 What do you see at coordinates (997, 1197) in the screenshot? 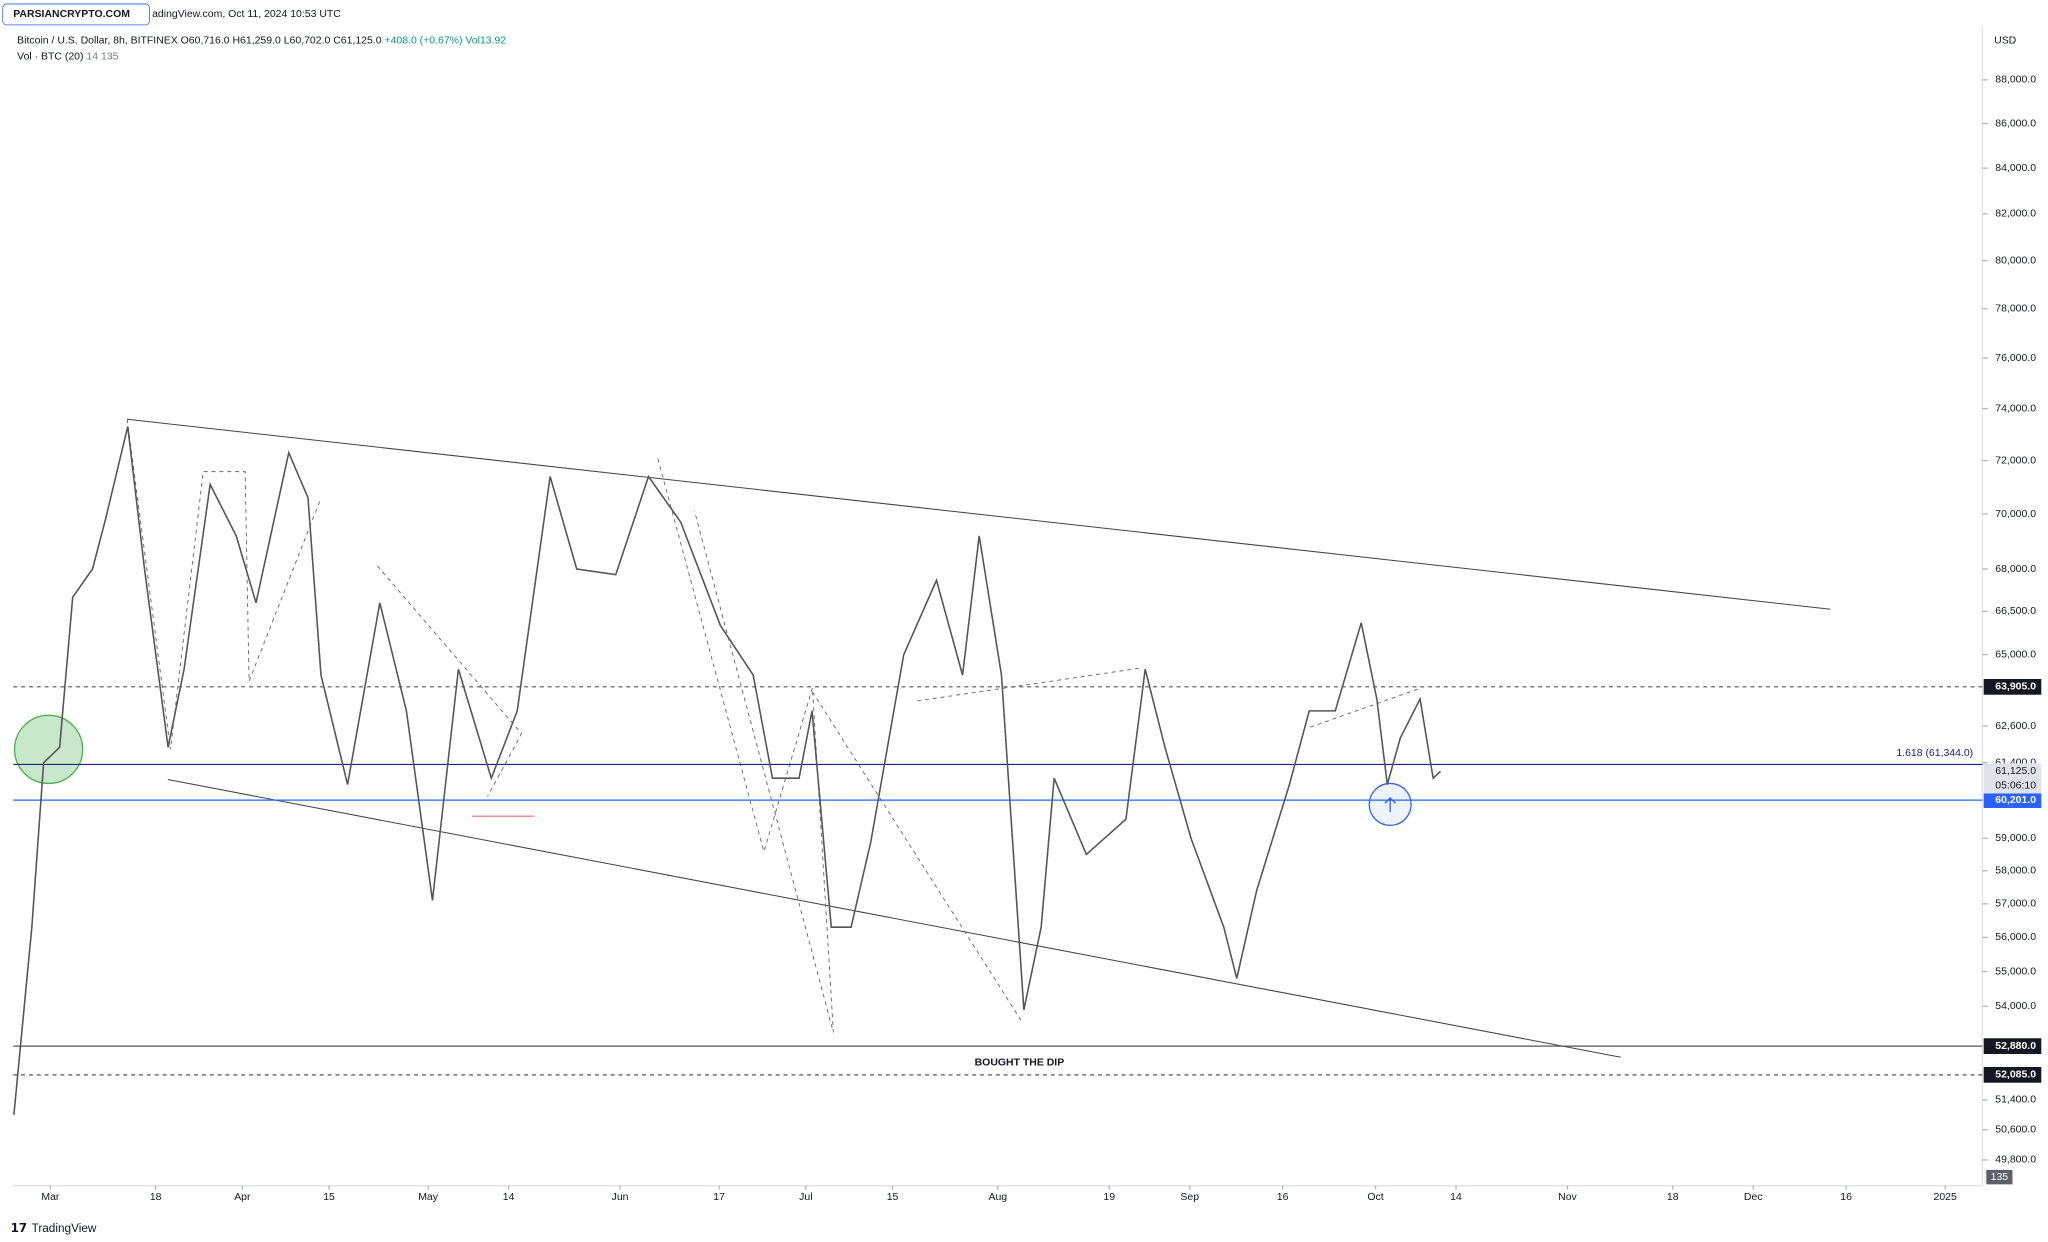
I see `x-tick-label: Aug` at bounding box center [997, 1197].